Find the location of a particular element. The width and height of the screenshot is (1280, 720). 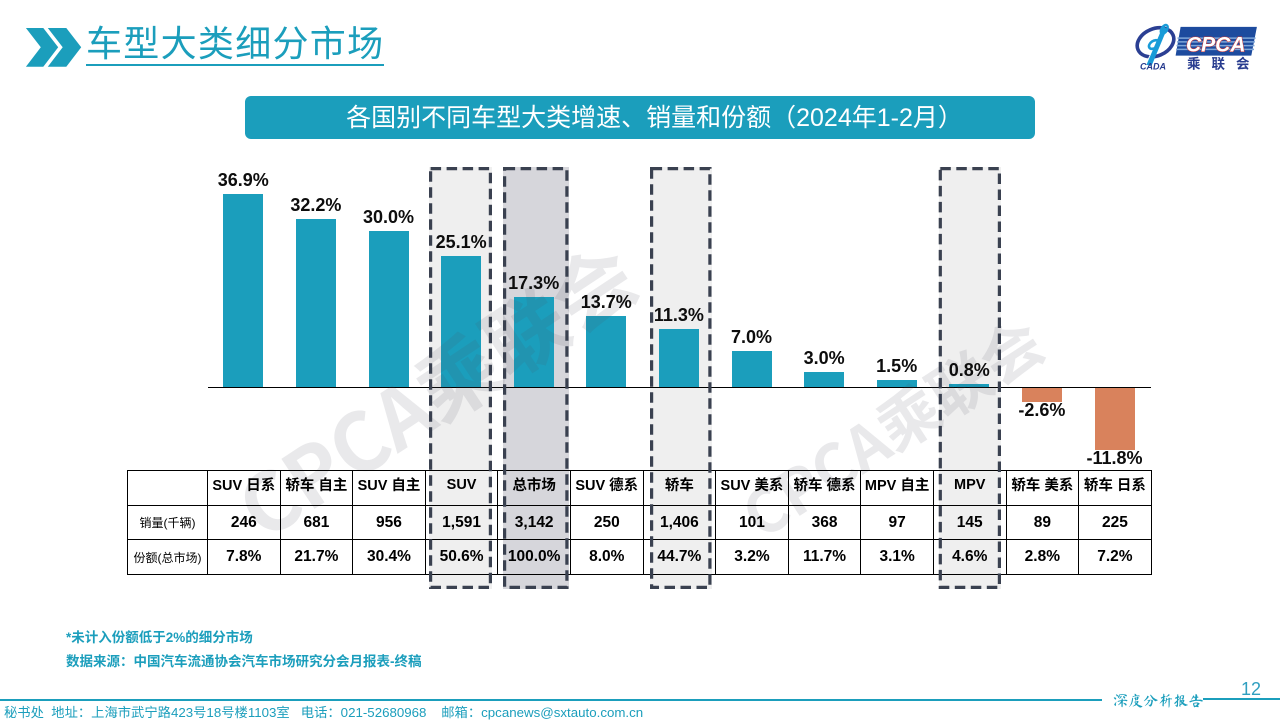

svg-text: 乘联会 is located at coordinates (1223, 63).